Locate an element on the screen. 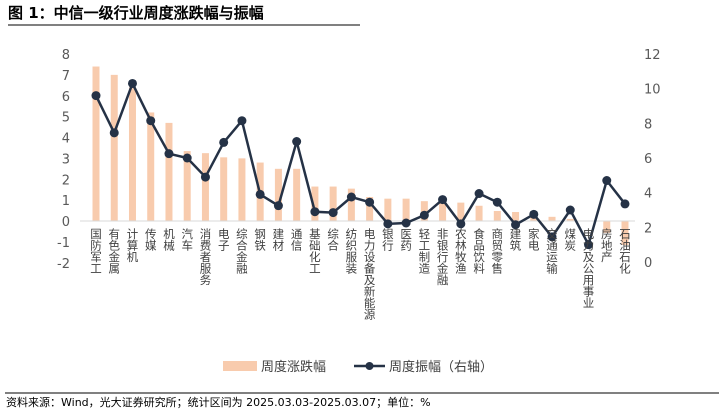  x-axis-category-label: 建筑 is located at coordinates (516, 239).